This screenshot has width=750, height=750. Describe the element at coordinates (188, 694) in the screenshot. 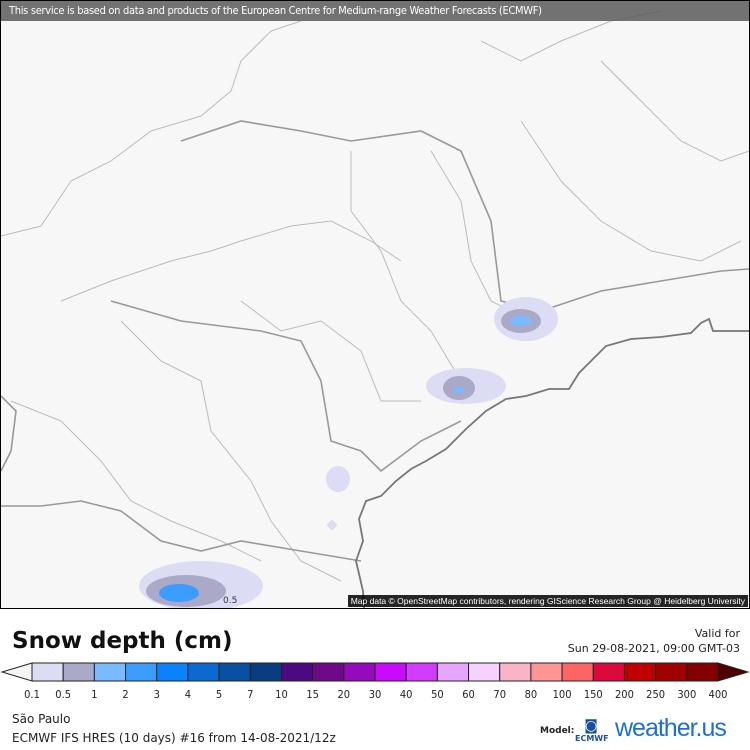

I see `scale-tick-label: 4` at that location.